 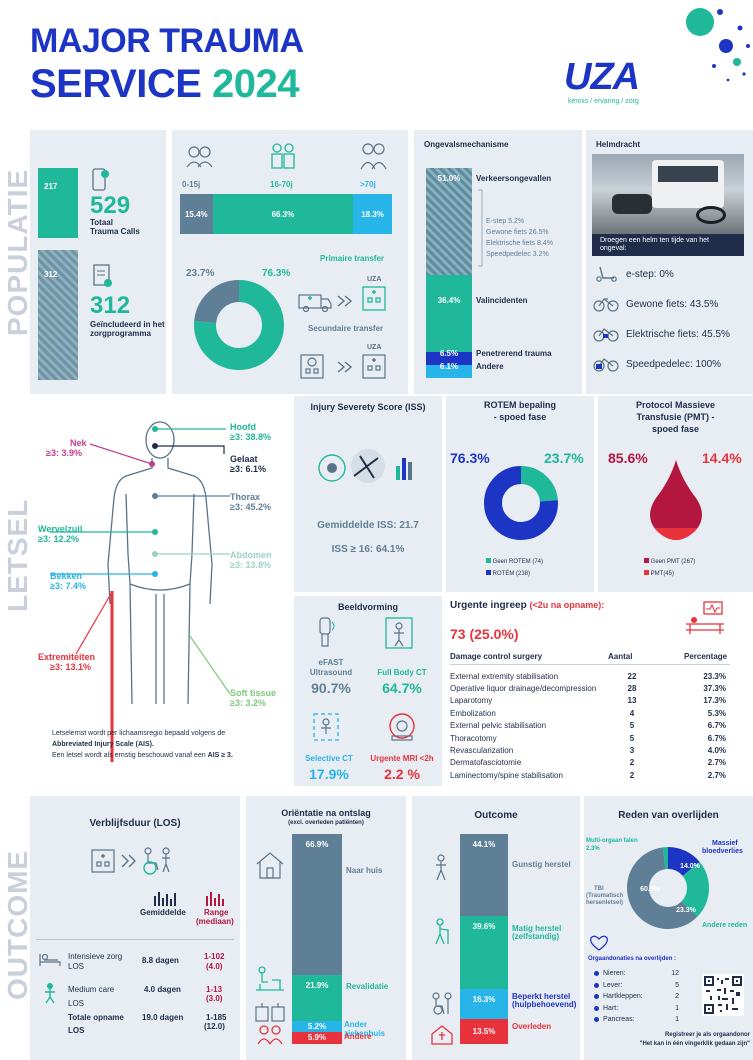 What do you see at coordinates (214, 956) in the screenshot?
I see `los-row0-range: 1-102` at bounding box center [214, 956].